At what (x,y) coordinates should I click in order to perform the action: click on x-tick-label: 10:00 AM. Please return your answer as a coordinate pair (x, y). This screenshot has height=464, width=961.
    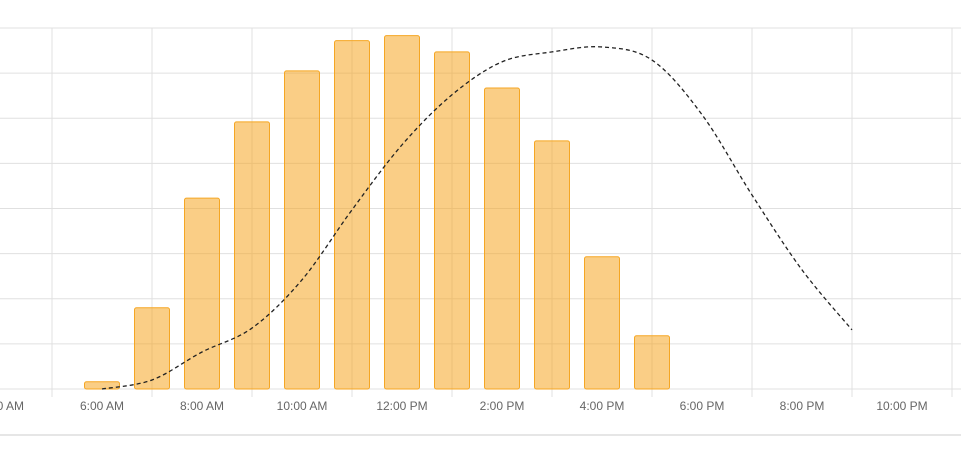
    Looking at the image, I should click on (302, 406).